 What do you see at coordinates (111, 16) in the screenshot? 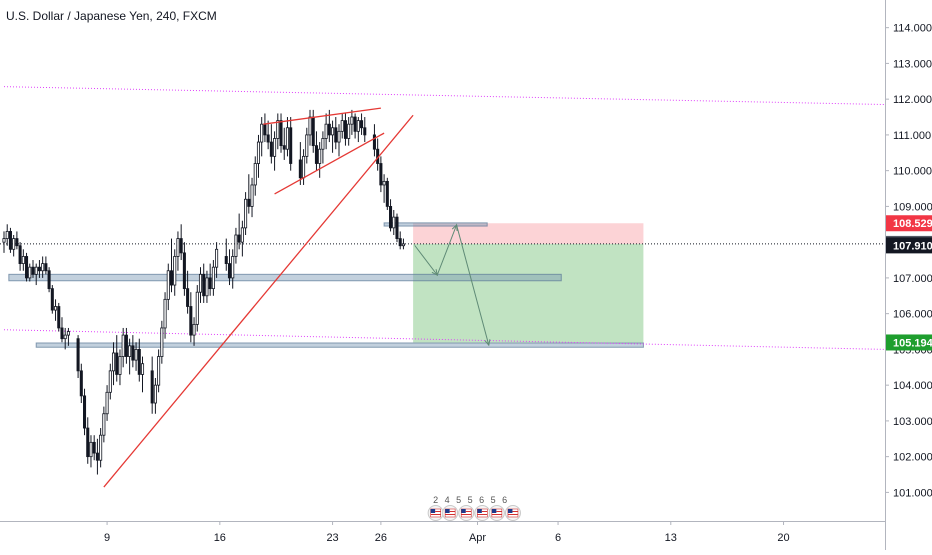
I see `chart-title: U.S. Dollar / Japanese Yen, 240, FXCM` at bounding box center [111, 16].